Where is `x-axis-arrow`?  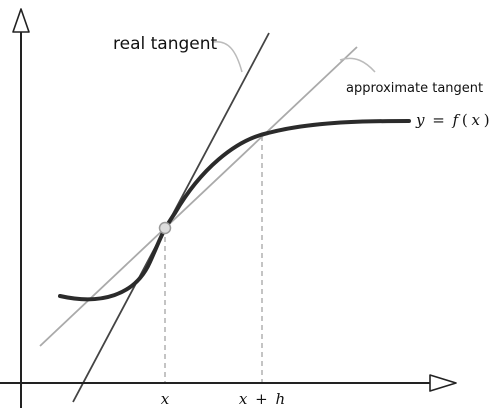
x-axis-arrow is located at coordinates (443, 383).